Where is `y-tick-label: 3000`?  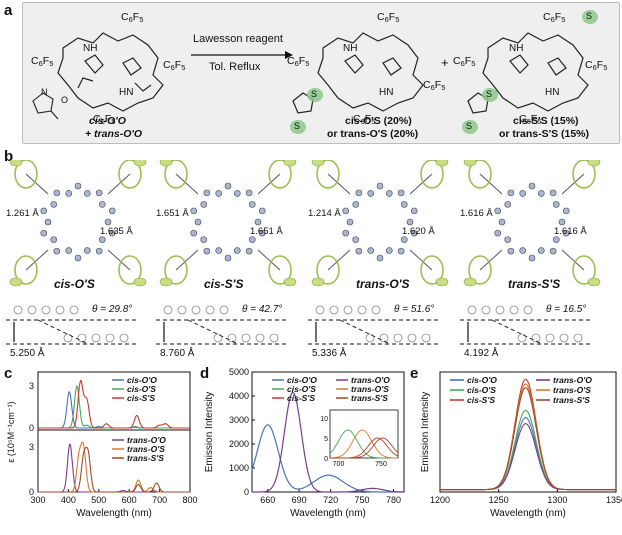
y-tick-label: 3000 is located at coordinates (239, 420).